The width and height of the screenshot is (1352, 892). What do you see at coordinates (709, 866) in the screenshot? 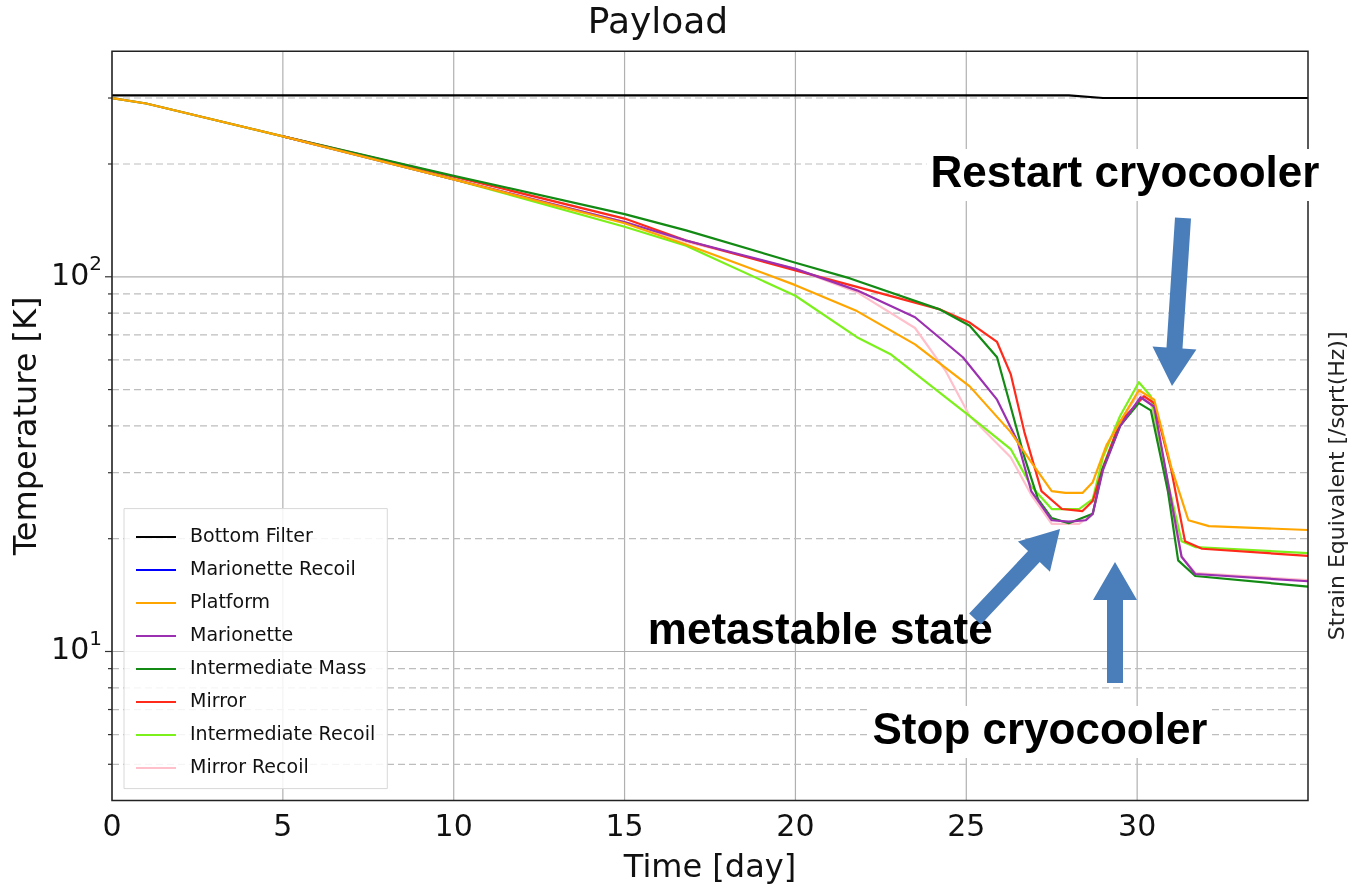
I see `x-axis-title: Time [day]` at bounding box center [709, 866].